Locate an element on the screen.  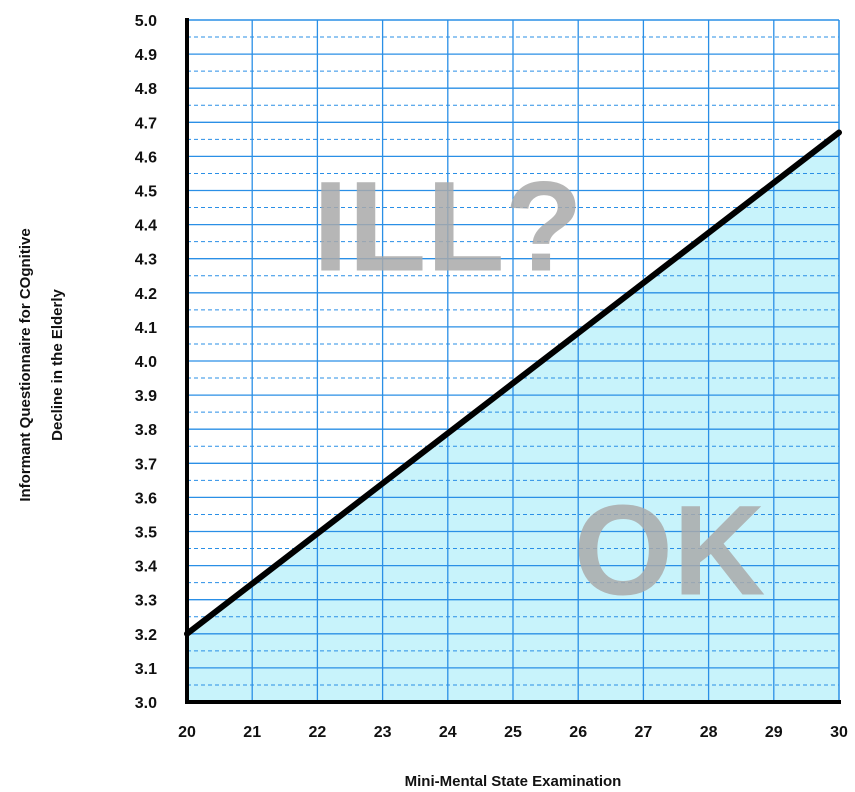
y-tick-label: 4.5 is located at coordinates (146, 192).